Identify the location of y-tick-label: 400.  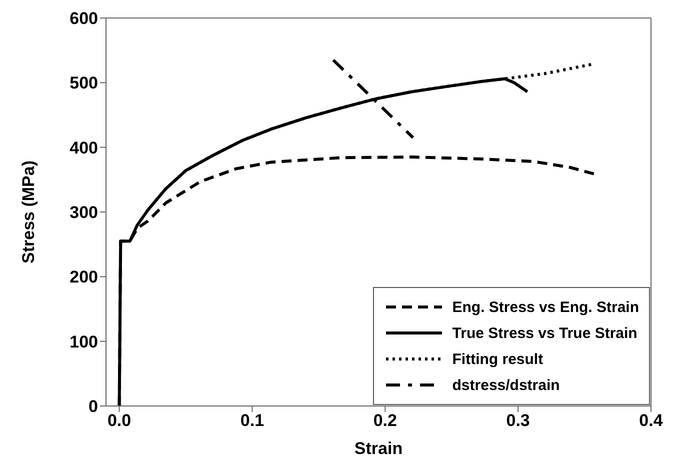
(84, 148).